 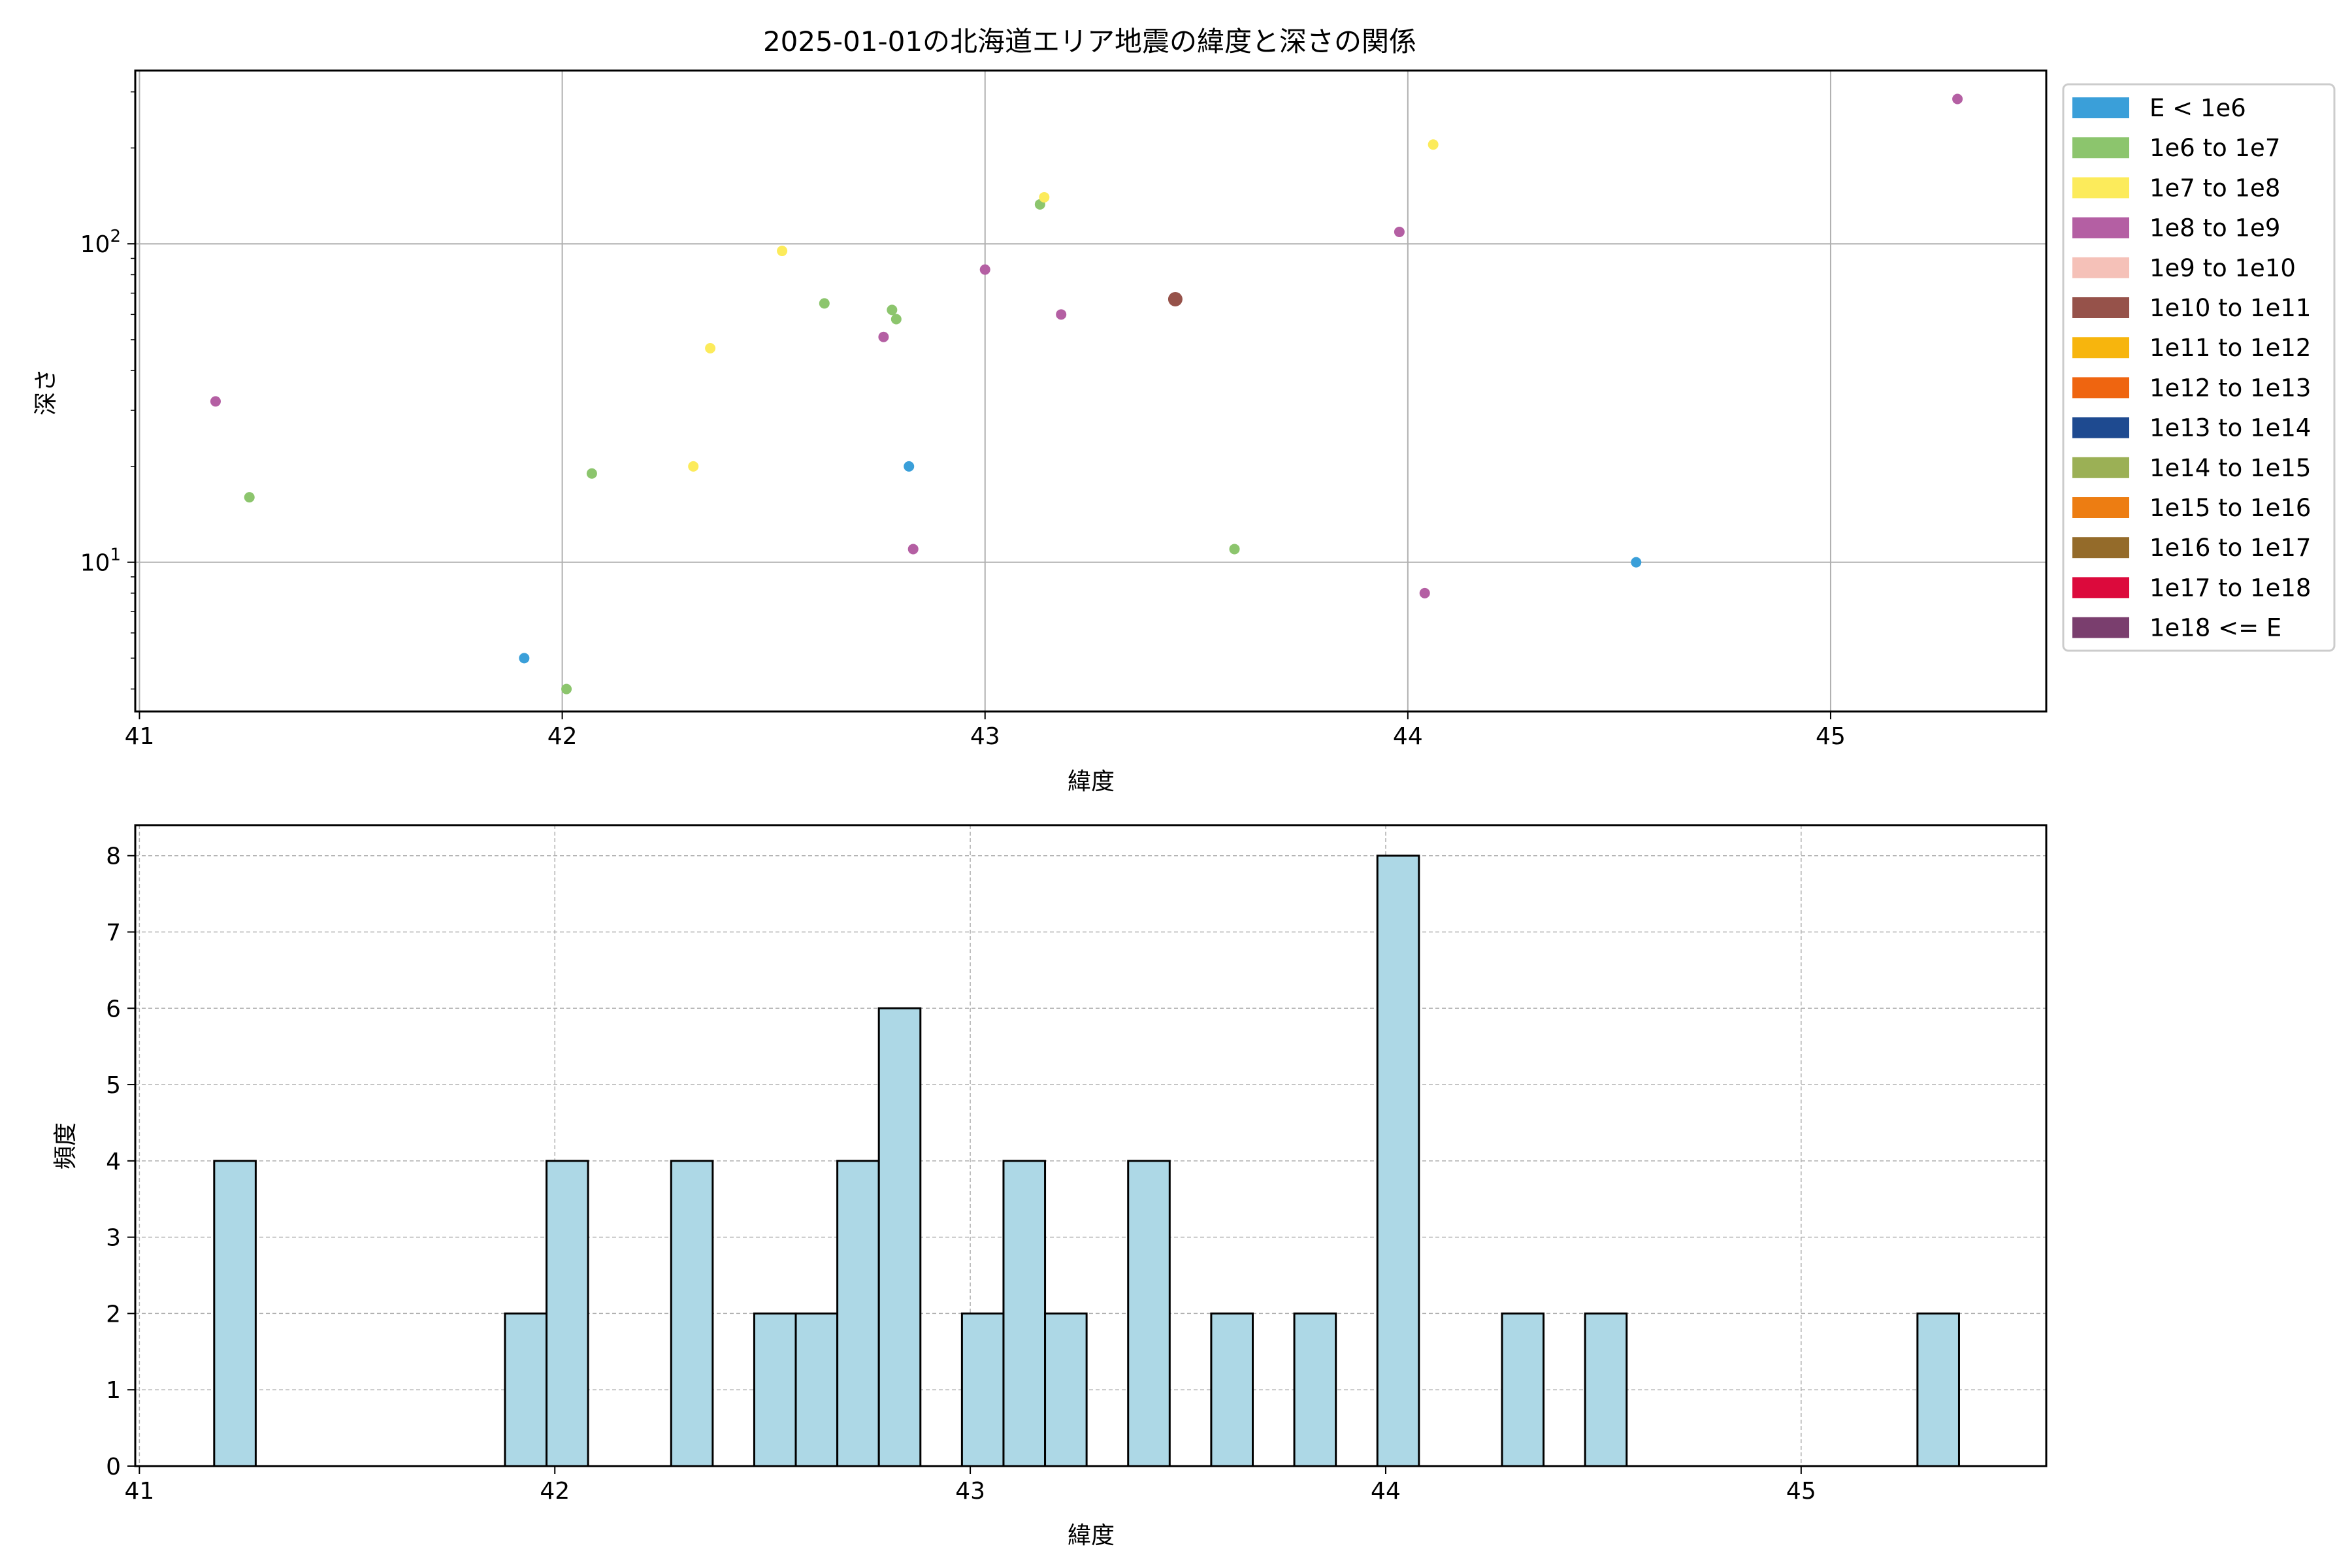 I want to click on legend-label: 1e17 to 1e18, so click(x=2230, y=588).